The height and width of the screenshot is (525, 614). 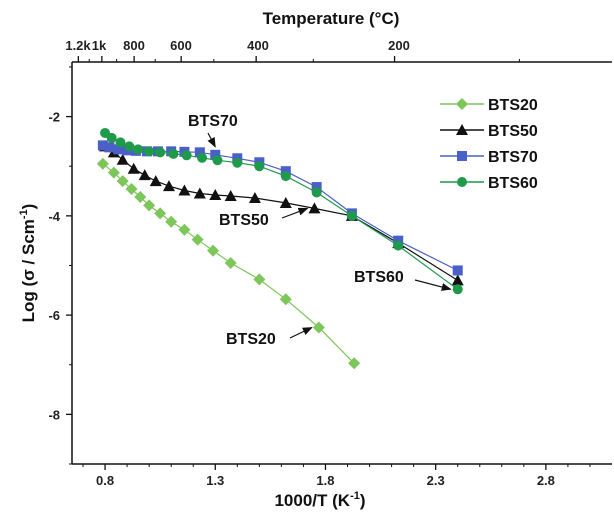 I want to click on y-tick-label: -4, so click(x=54, y=216).